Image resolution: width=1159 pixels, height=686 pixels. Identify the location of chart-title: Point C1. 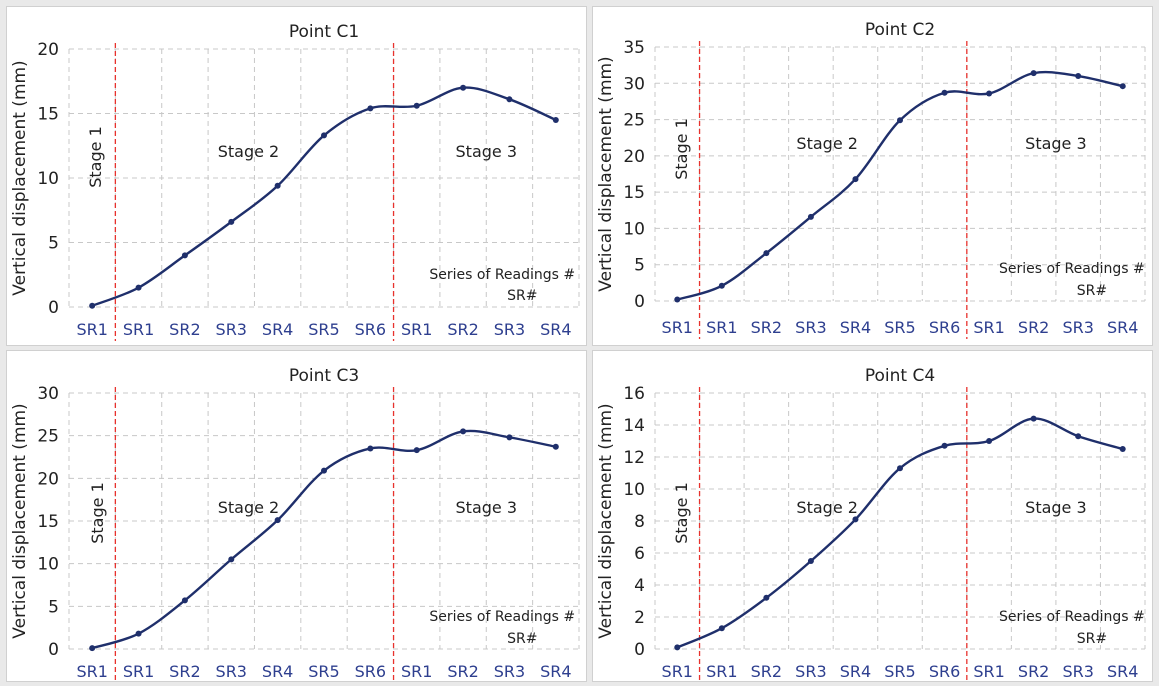
(324, 32).